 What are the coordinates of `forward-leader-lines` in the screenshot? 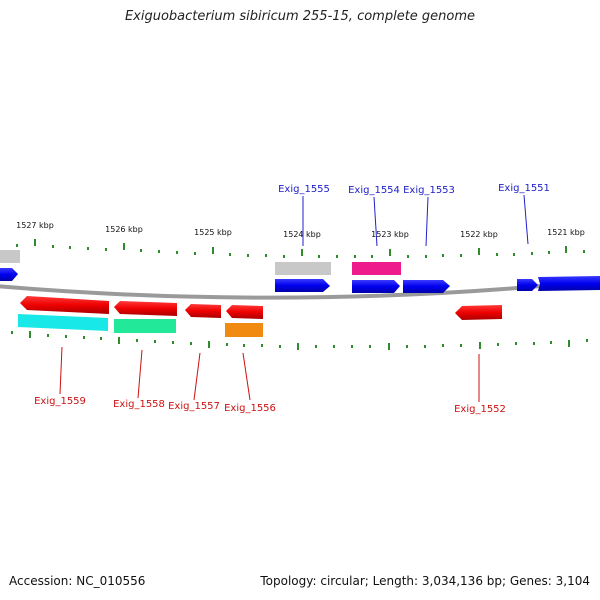 It's located at (415, 220).